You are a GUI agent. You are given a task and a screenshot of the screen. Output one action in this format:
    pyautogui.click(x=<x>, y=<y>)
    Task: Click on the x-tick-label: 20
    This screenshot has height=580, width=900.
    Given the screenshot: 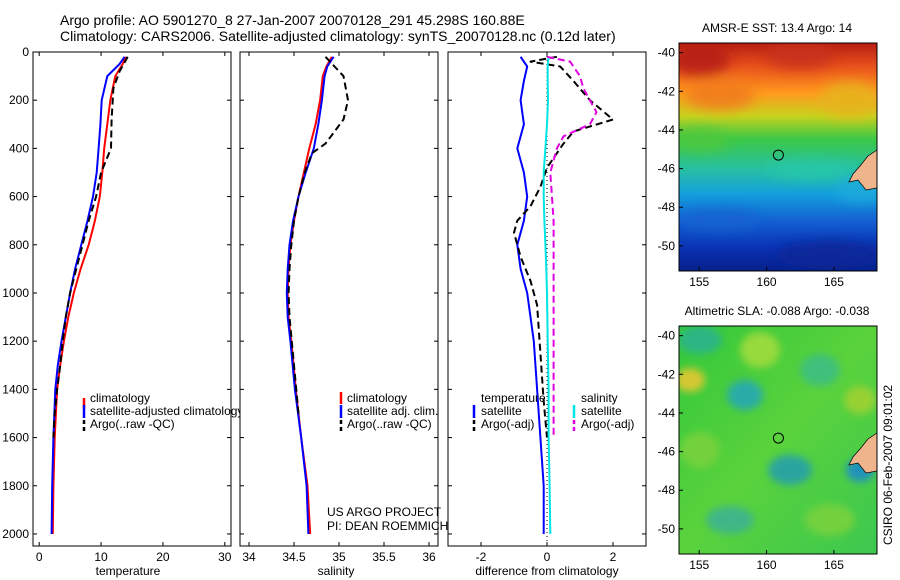 What is the action you would take?
    pyautogui.click(x=163, y=557)
    